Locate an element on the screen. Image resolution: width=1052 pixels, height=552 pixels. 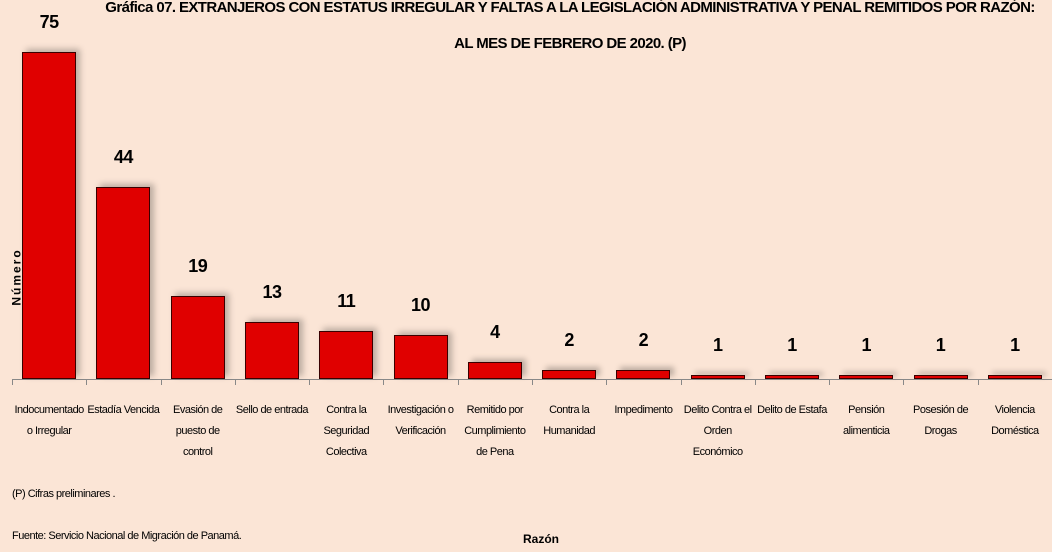
x-tick-label: Posesión de Drogas is located at coordinates (941, 420).